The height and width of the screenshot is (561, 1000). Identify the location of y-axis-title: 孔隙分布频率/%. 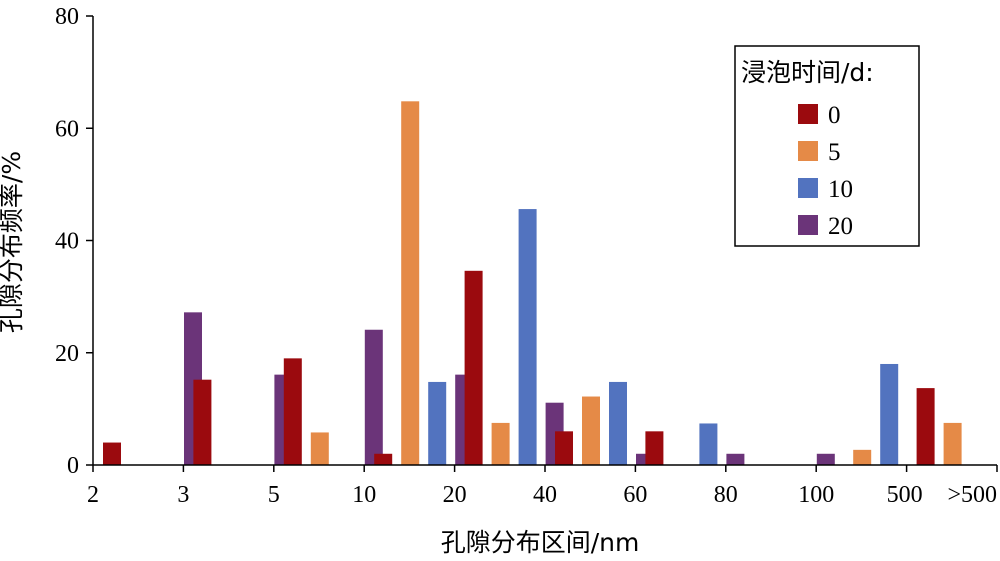
(13, 242).